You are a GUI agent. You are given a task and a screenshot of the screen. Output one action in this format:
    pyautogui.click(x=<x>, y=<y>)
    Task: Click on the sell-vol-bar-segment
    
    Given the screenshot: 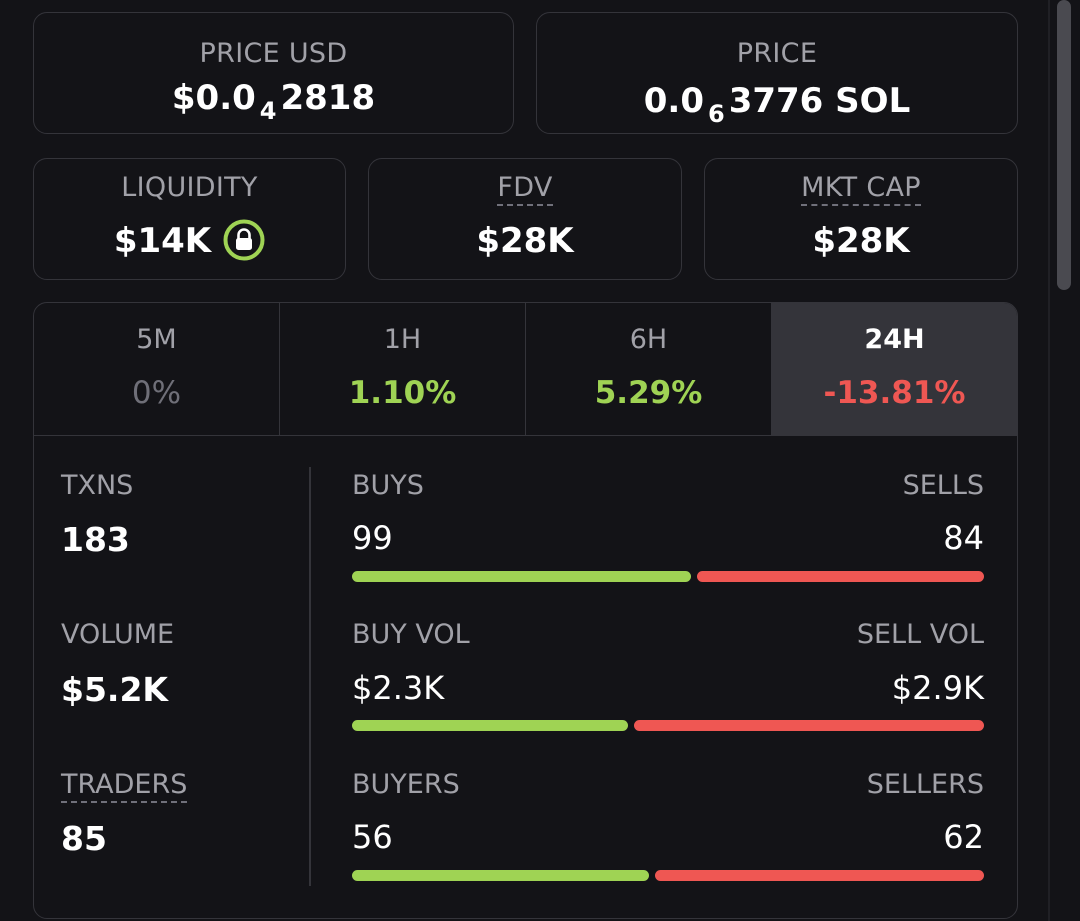 What is the action you would take?
    pyautogui.click(x=809, y=725)
    